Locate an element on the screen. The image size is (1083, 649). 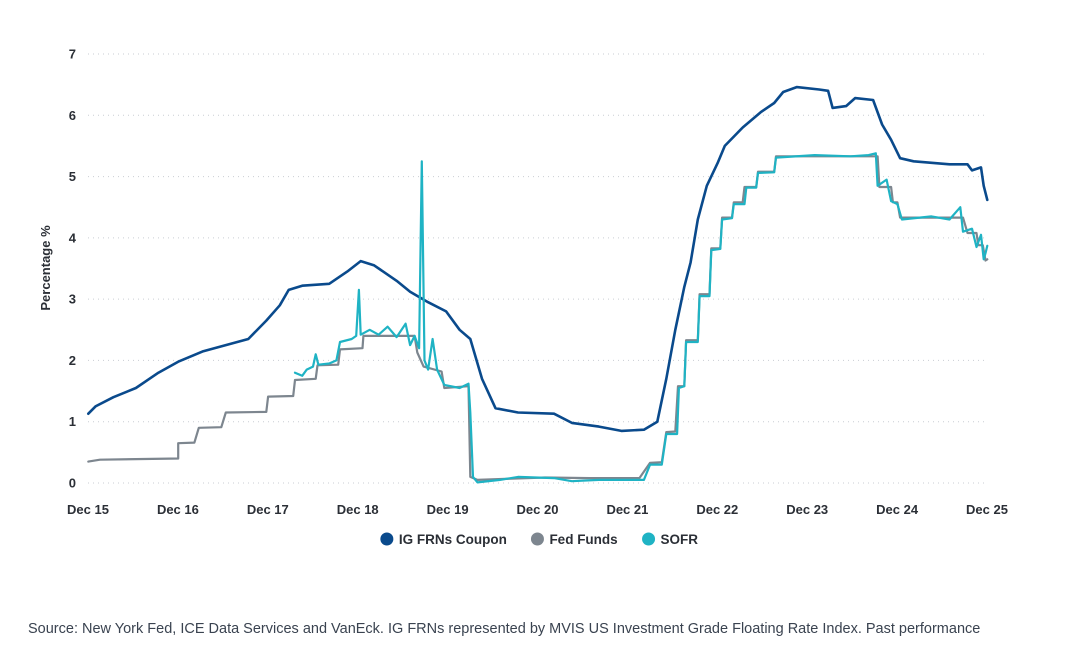
x-tick-label: Dec 18 is located at coordinates (358, 509).